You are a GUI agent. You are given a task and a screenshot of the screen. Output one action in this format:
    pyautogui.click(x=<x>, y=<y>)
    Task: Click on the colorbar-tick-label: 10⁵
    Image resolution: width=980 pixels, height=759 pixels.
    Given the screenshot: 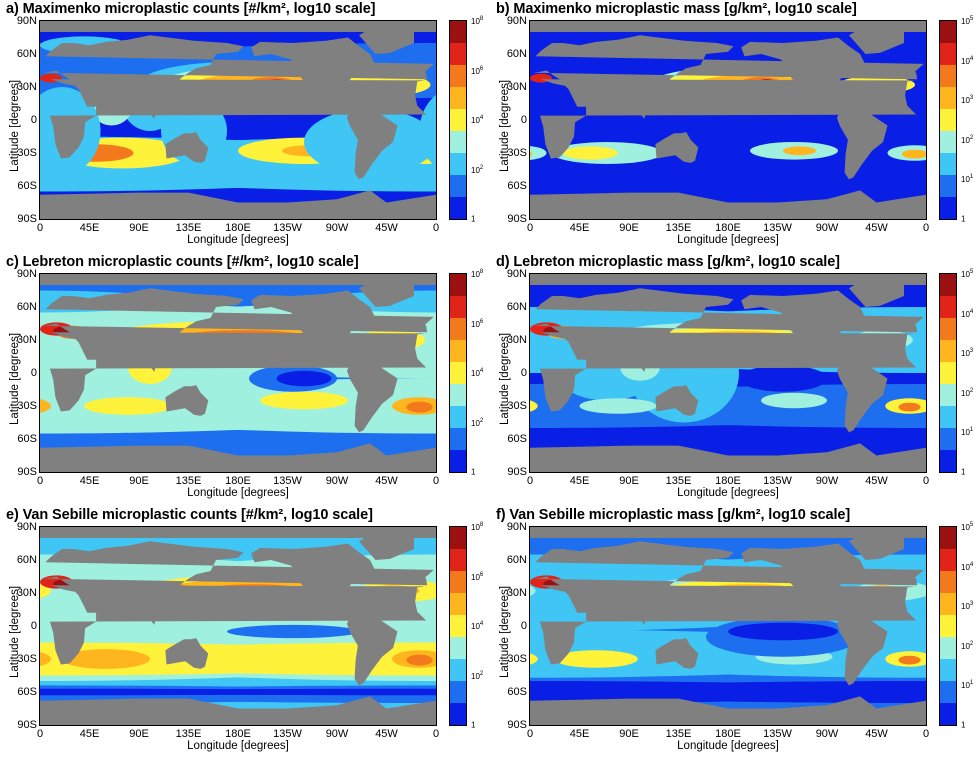 What is the action you would take?
    pyautogui.click(x=967, y=527)
    